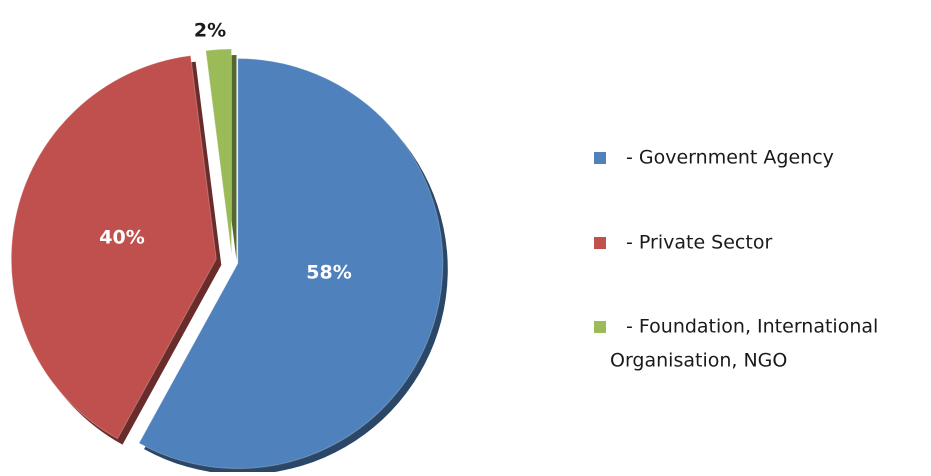 This screenshot has width=931, height=476. Describe the element at coordinates (752, 327) in the screenshot. I see `legend-label-2: - Foundation, International` at that location.